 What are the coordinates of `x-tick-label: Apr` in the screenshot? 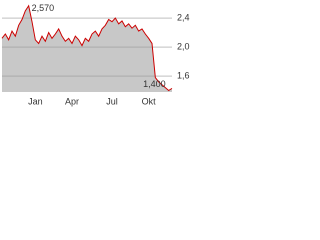 It's located at (72, 101).